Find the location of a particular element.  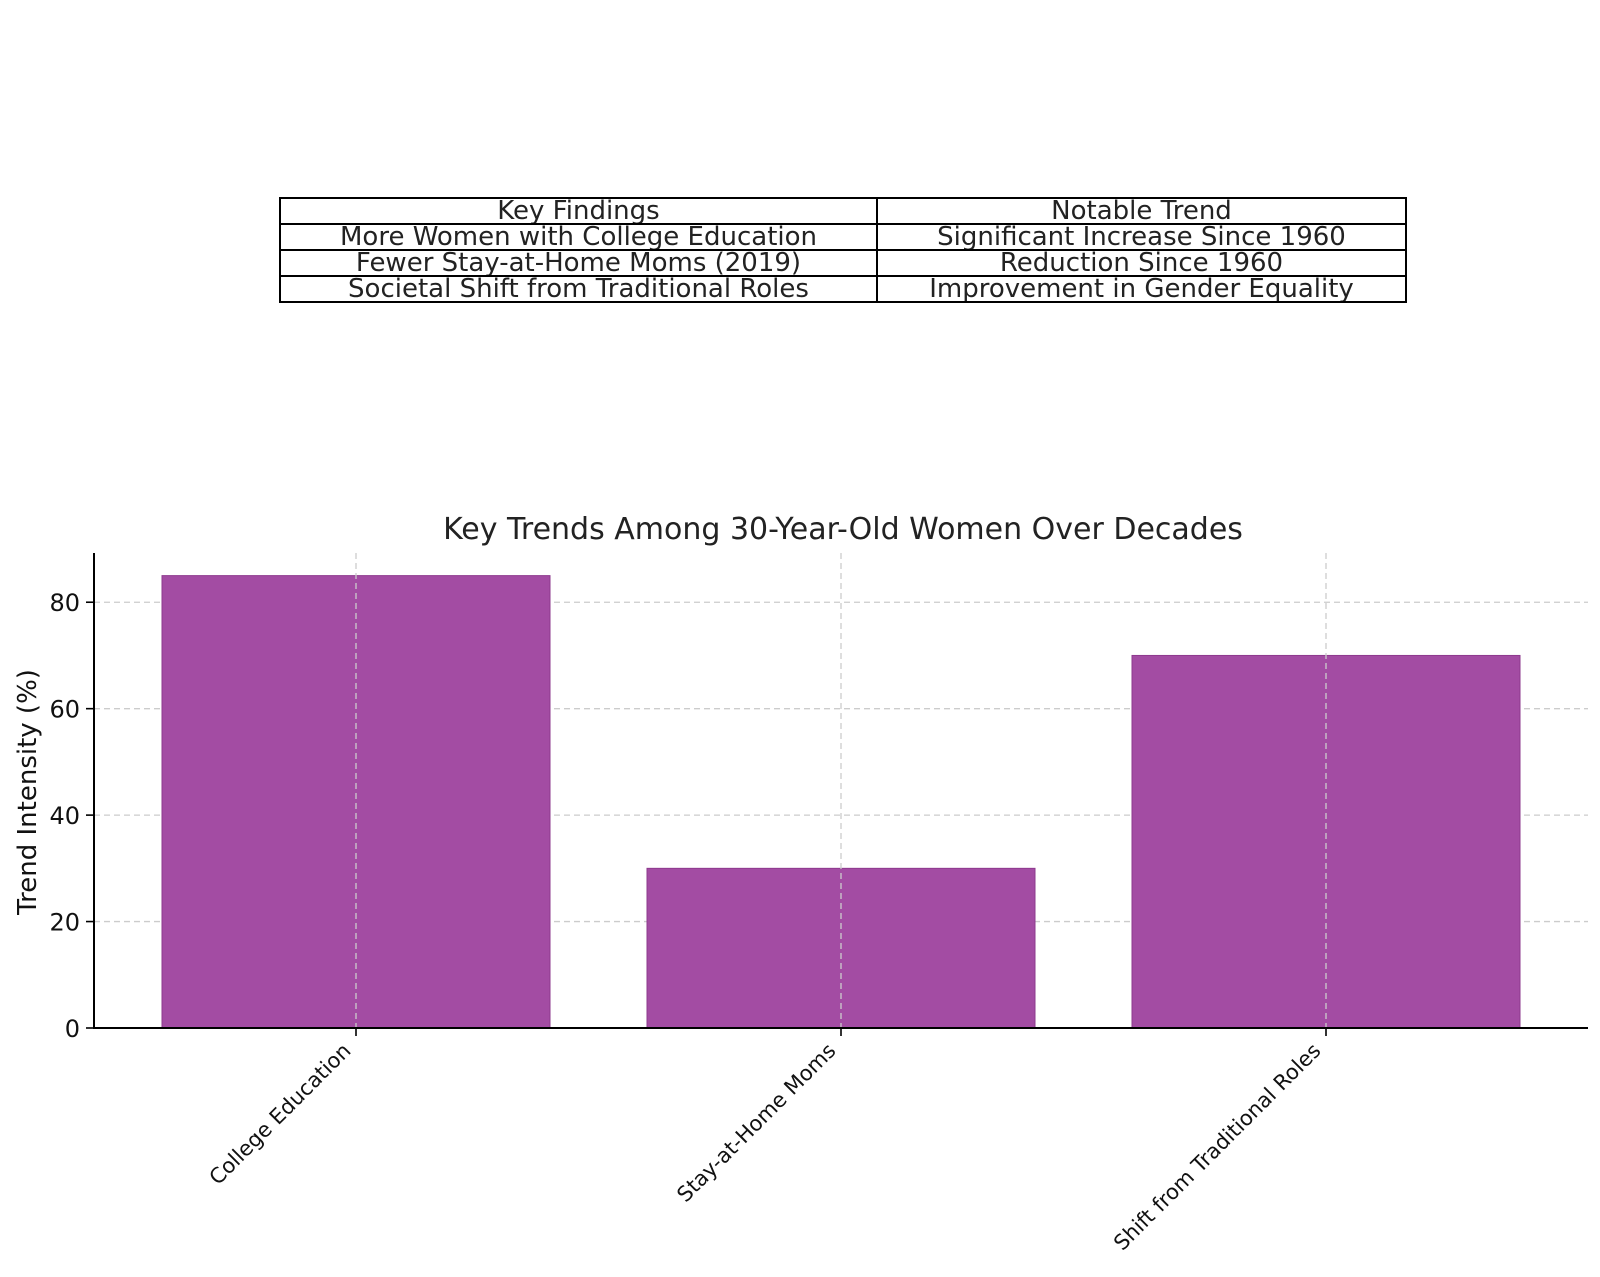

table-cell-trend: Improvement in Gender Equality is located at coordinates (1141, 289).